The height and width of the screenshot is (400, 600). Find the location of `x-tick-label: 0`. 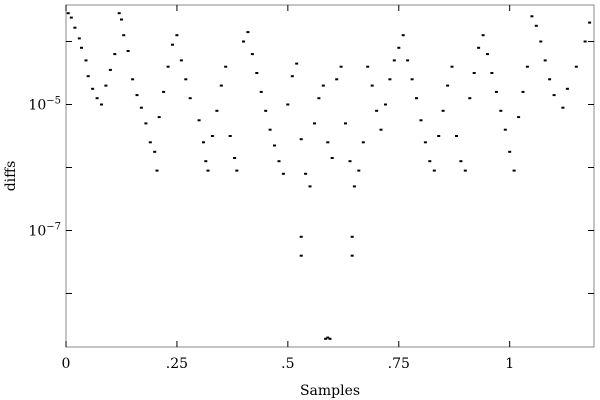

x-tick-label: 0 is located at coordinates (66, 364).